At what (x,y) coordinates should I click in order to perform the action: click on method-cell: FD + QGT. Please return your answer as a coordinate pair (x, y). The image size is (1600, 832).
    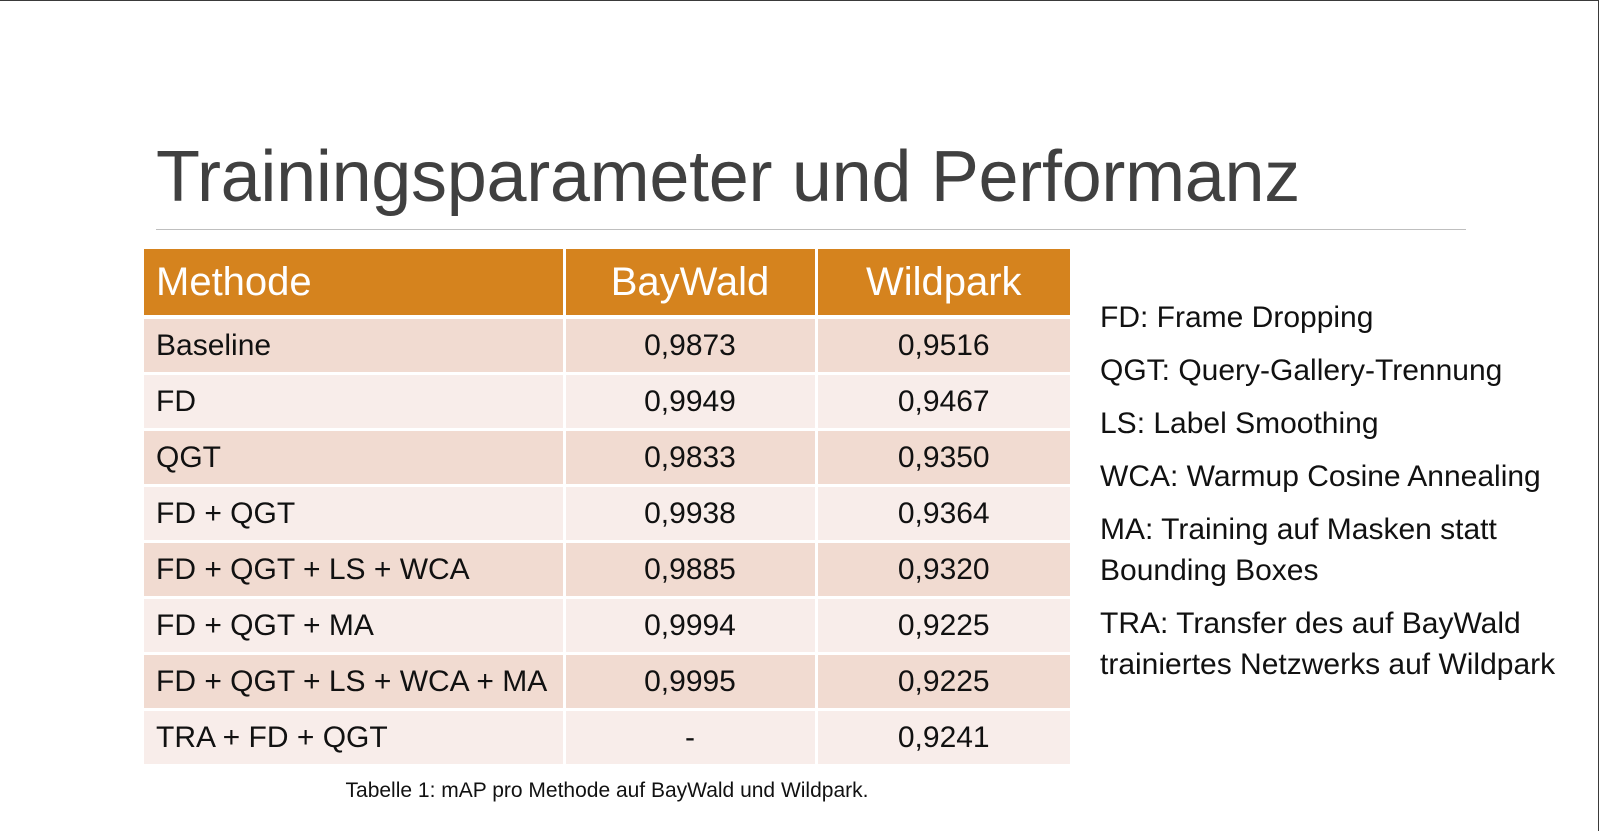
    Looking at the image, I should click on (355, 514).